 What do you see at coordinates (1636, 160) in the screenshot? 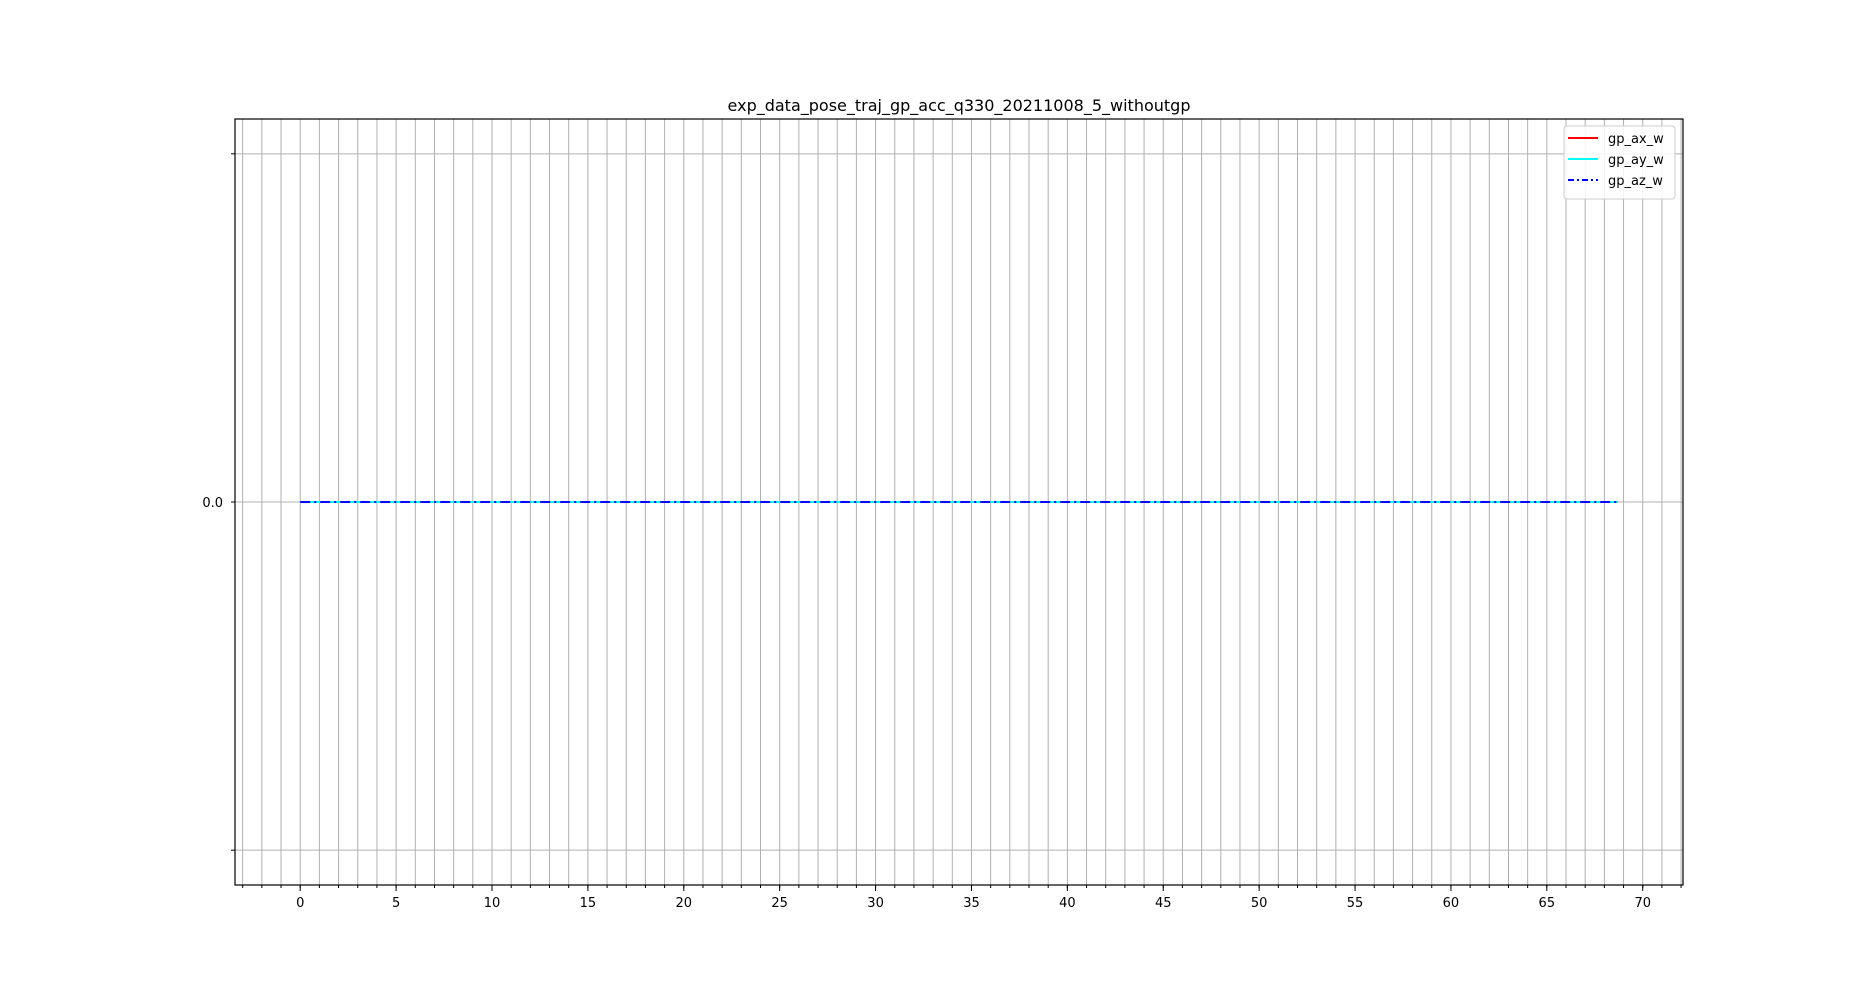
I see `legend-label-gp-ay-w: gp_ay_w` at bounding box center [1636, 160].